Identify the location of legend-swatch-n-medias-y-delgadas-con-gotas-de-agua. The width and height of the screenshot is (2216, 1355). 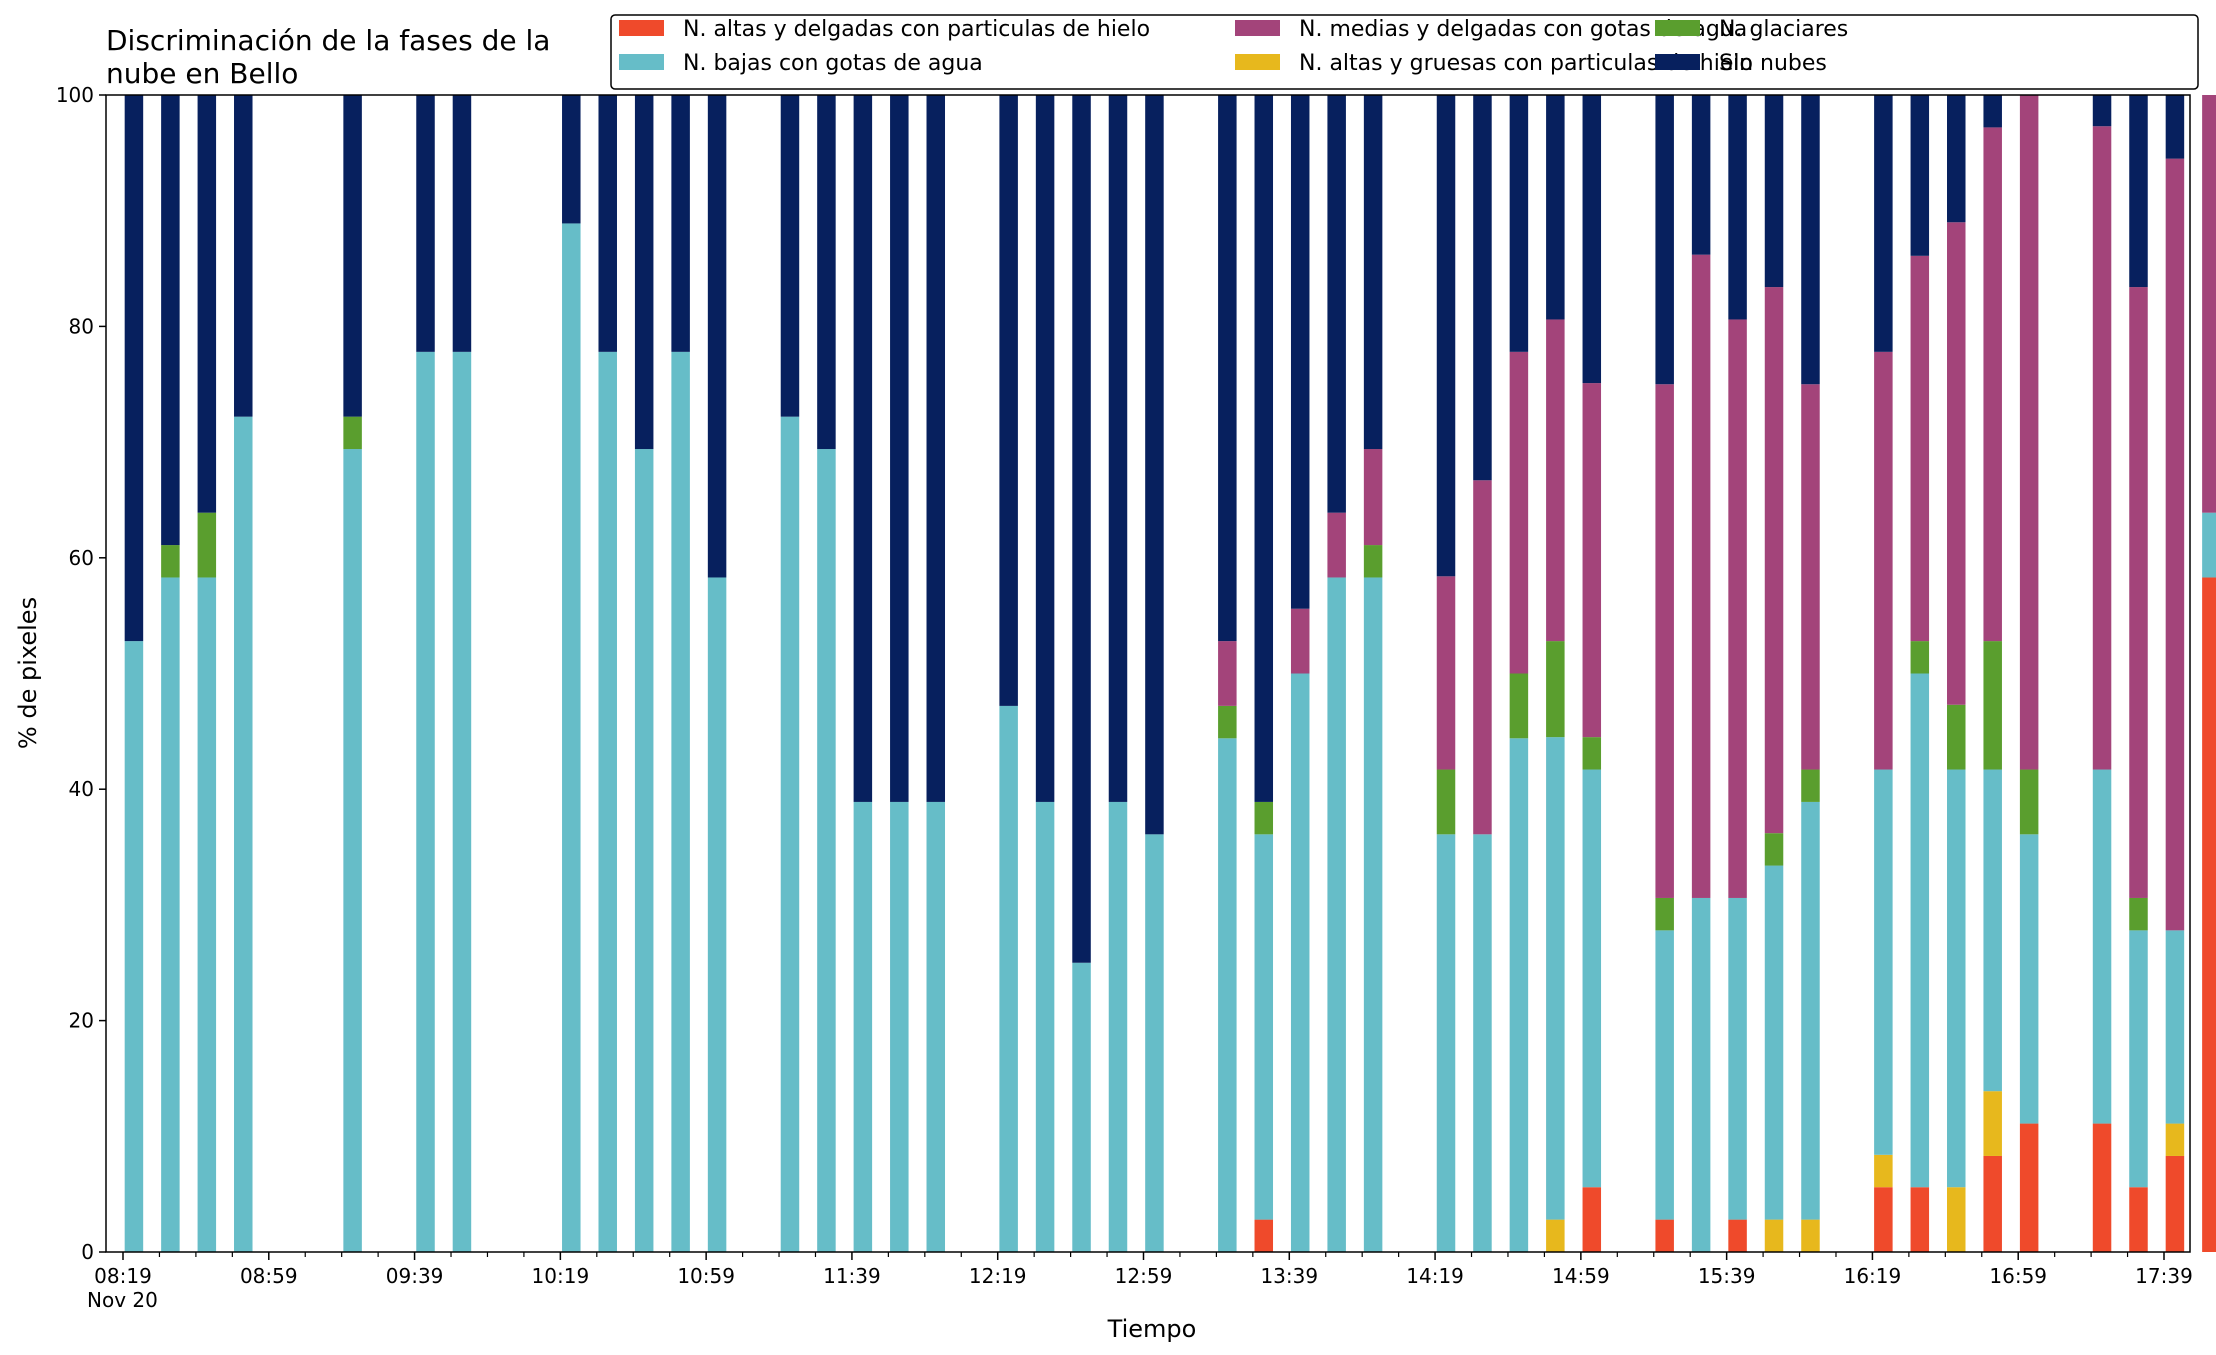
(1257, 28).